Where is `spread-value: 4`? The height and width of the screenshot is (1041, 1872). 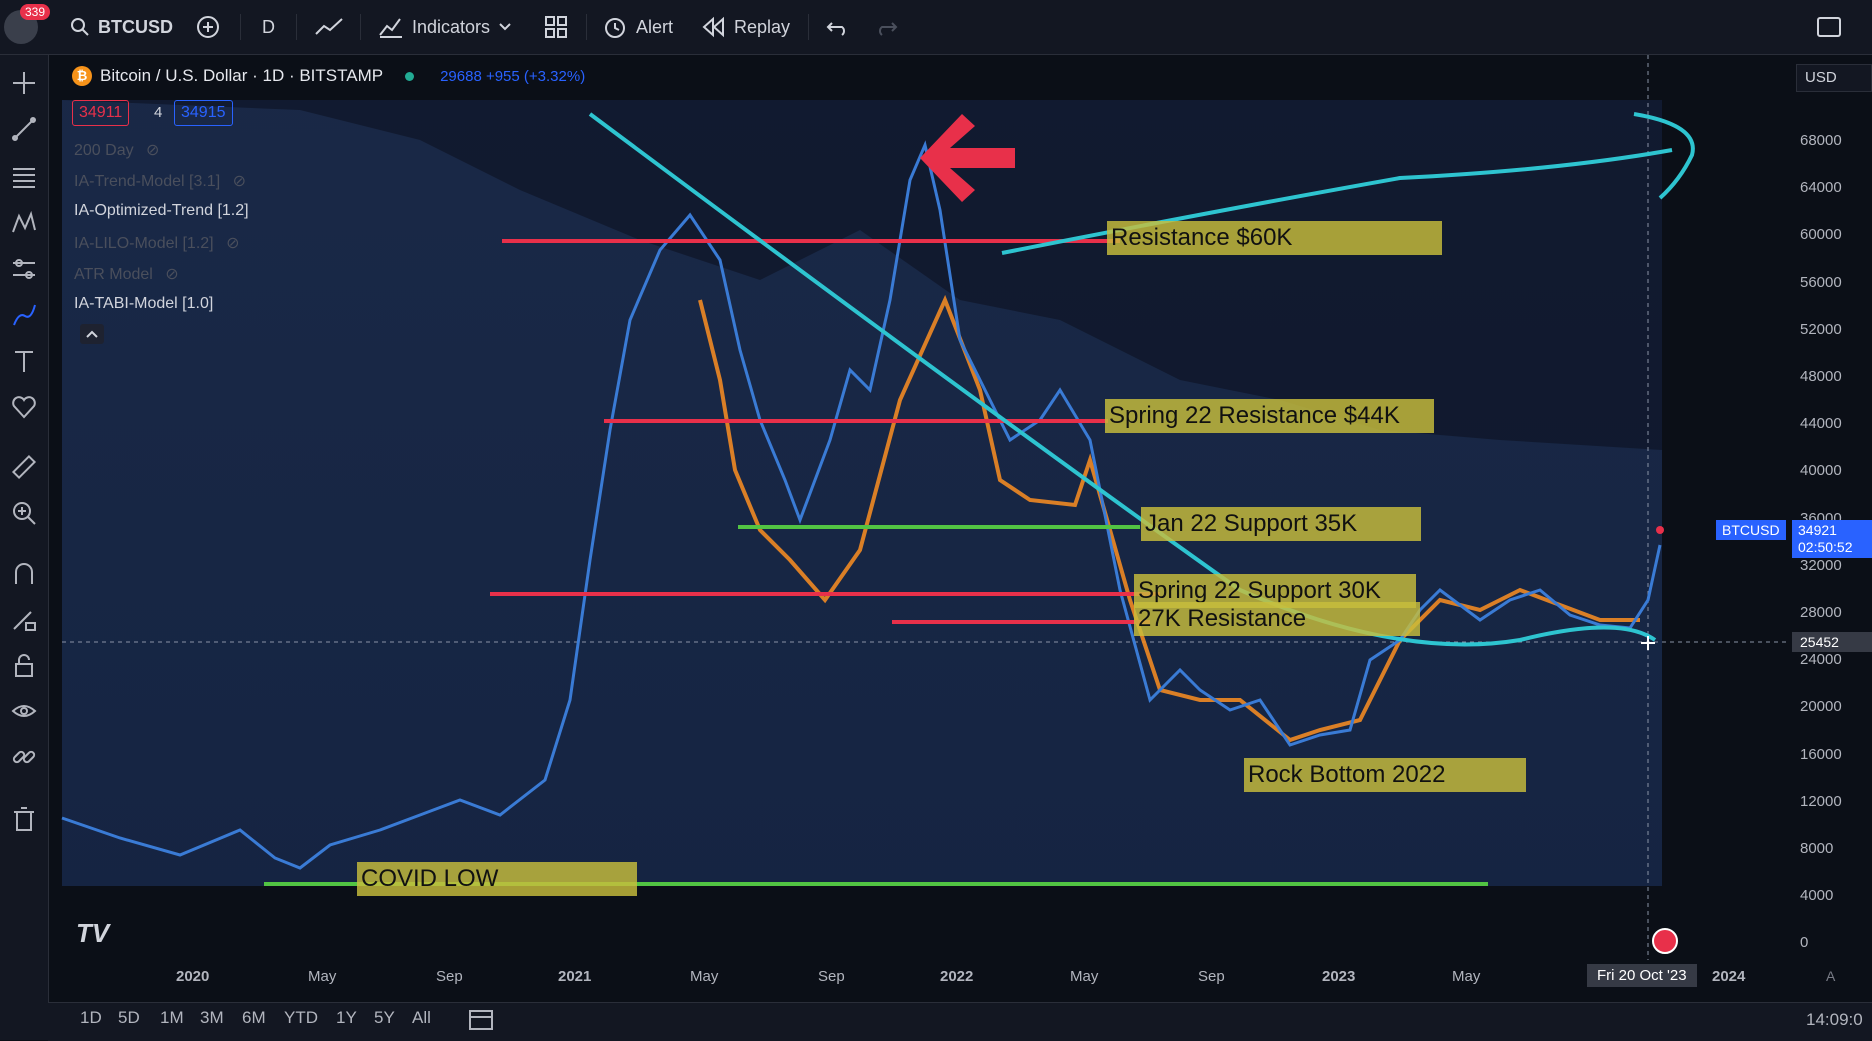
spread-value: 4 is located at coordinates (158, 112).